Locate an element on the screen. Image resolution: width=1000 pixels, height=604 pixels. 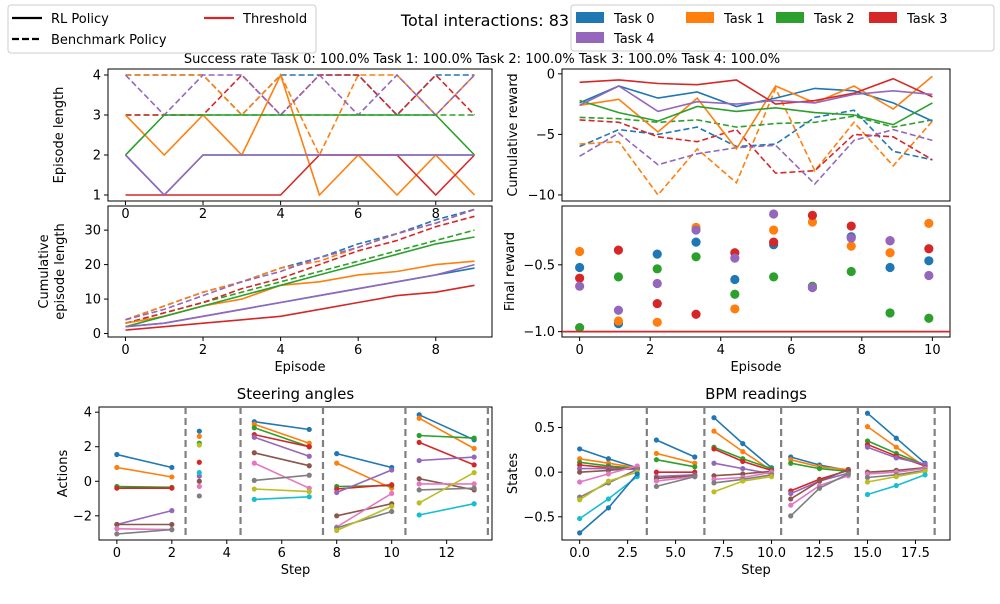
benchmark-series-line is located at coordinates (300, 264).